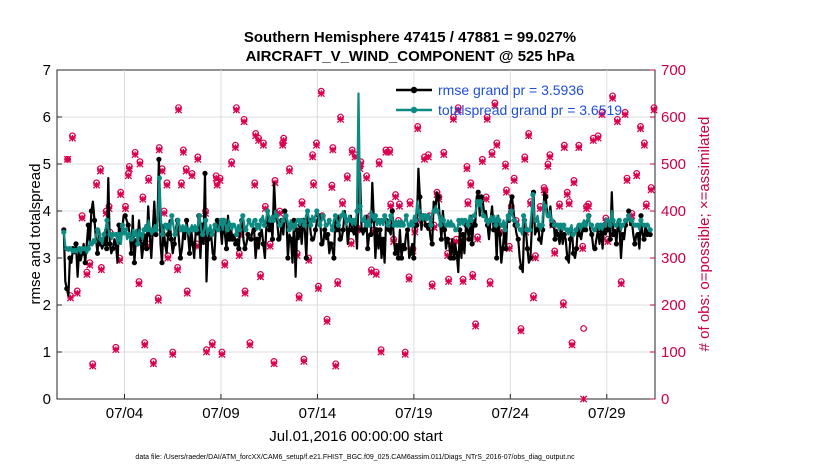 The width and height of the screenshot is (830, 475). Describe the element at coordinates (673, 70) in the screenshot. I see `y-tick-label-right: 700` at that location.